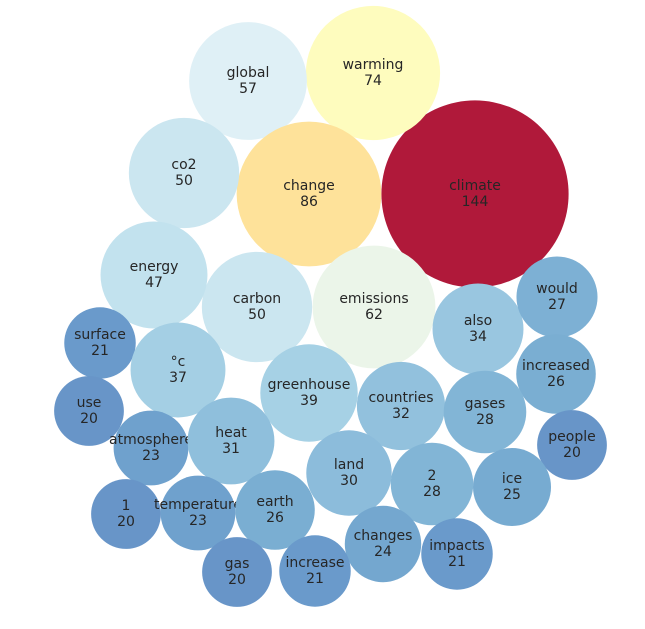 This screenshot has width=645, height=629. Describe the element at coordinates (314, 563) in the screenshot. I see `bubble-label: increase` at that location.